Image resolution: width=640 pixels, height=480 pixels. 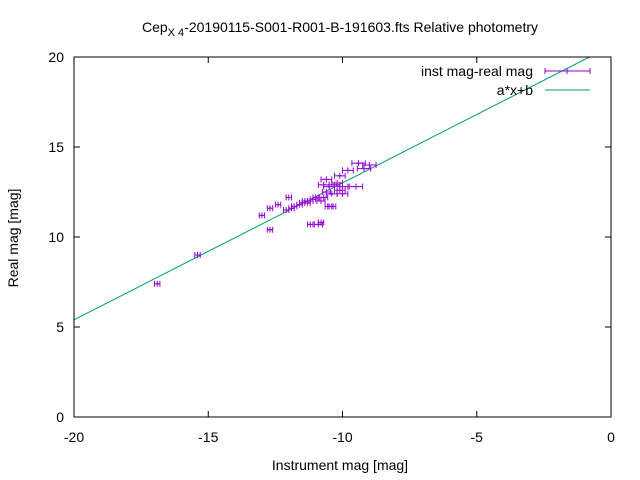 What do you see at coordinates (60, 417) in the screenshot?
I see `y-tick-label: 0` at bounding box center [60, 417].